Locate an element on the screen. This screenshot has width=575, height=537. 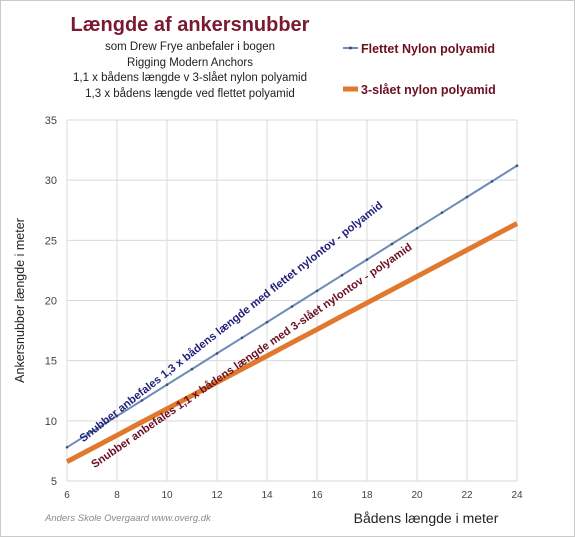
y-tick-label: 30 is located at coordinates (51, 181).